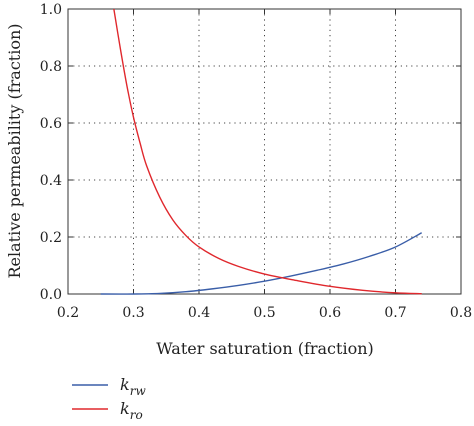  What do you see at coordinates (133, 313) in the screenshot?
I see `x-tick-label: 0.3` at bounding box center [133, 313].